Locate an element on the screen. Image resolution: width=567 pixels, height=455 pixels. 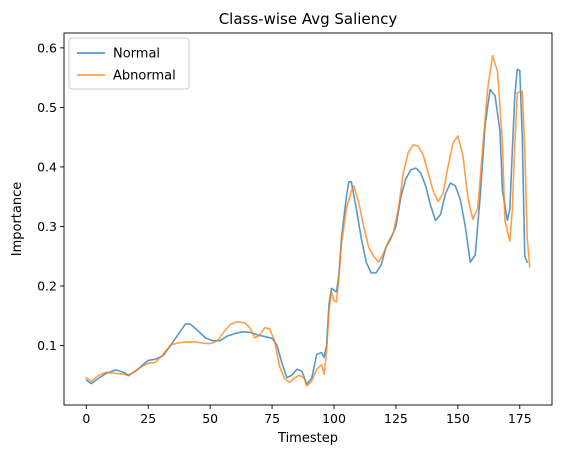
x-tick-label: 125 is located at coordinates (396, 418).